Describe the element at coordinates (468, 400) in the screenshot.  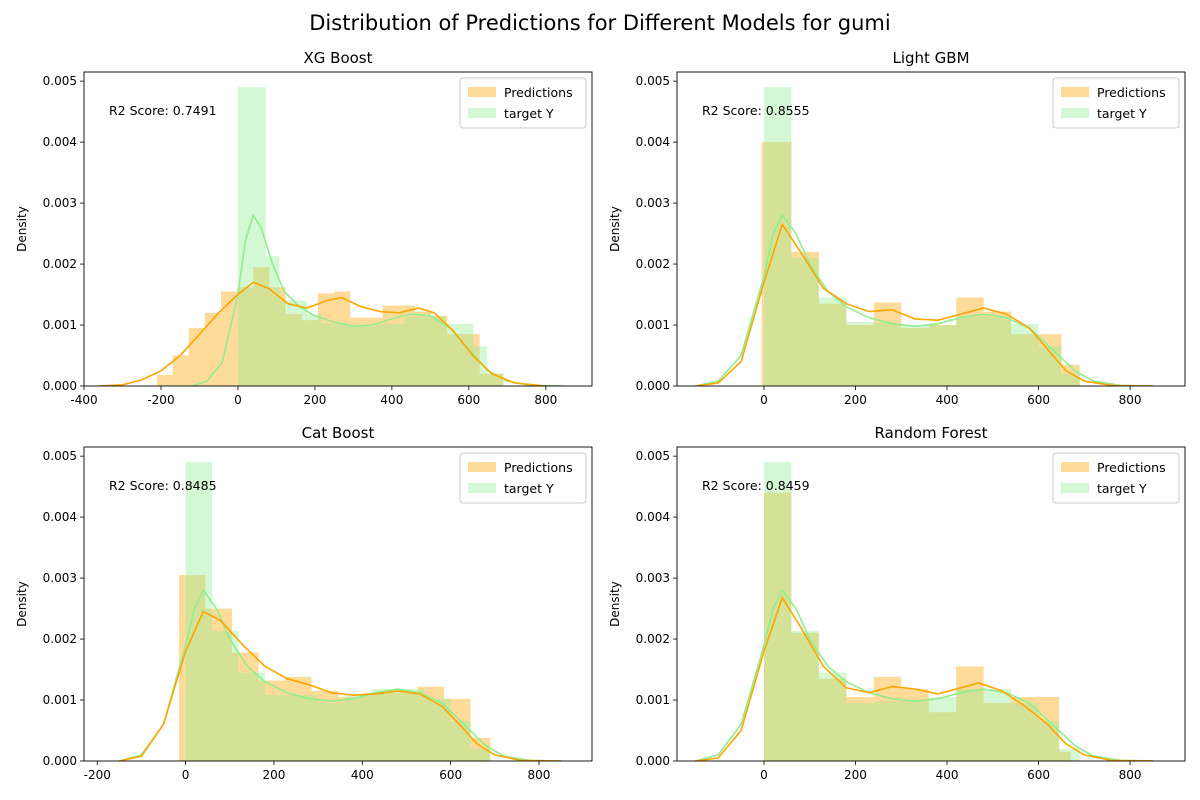
I see `x-tick-label-5: 600` at that location.